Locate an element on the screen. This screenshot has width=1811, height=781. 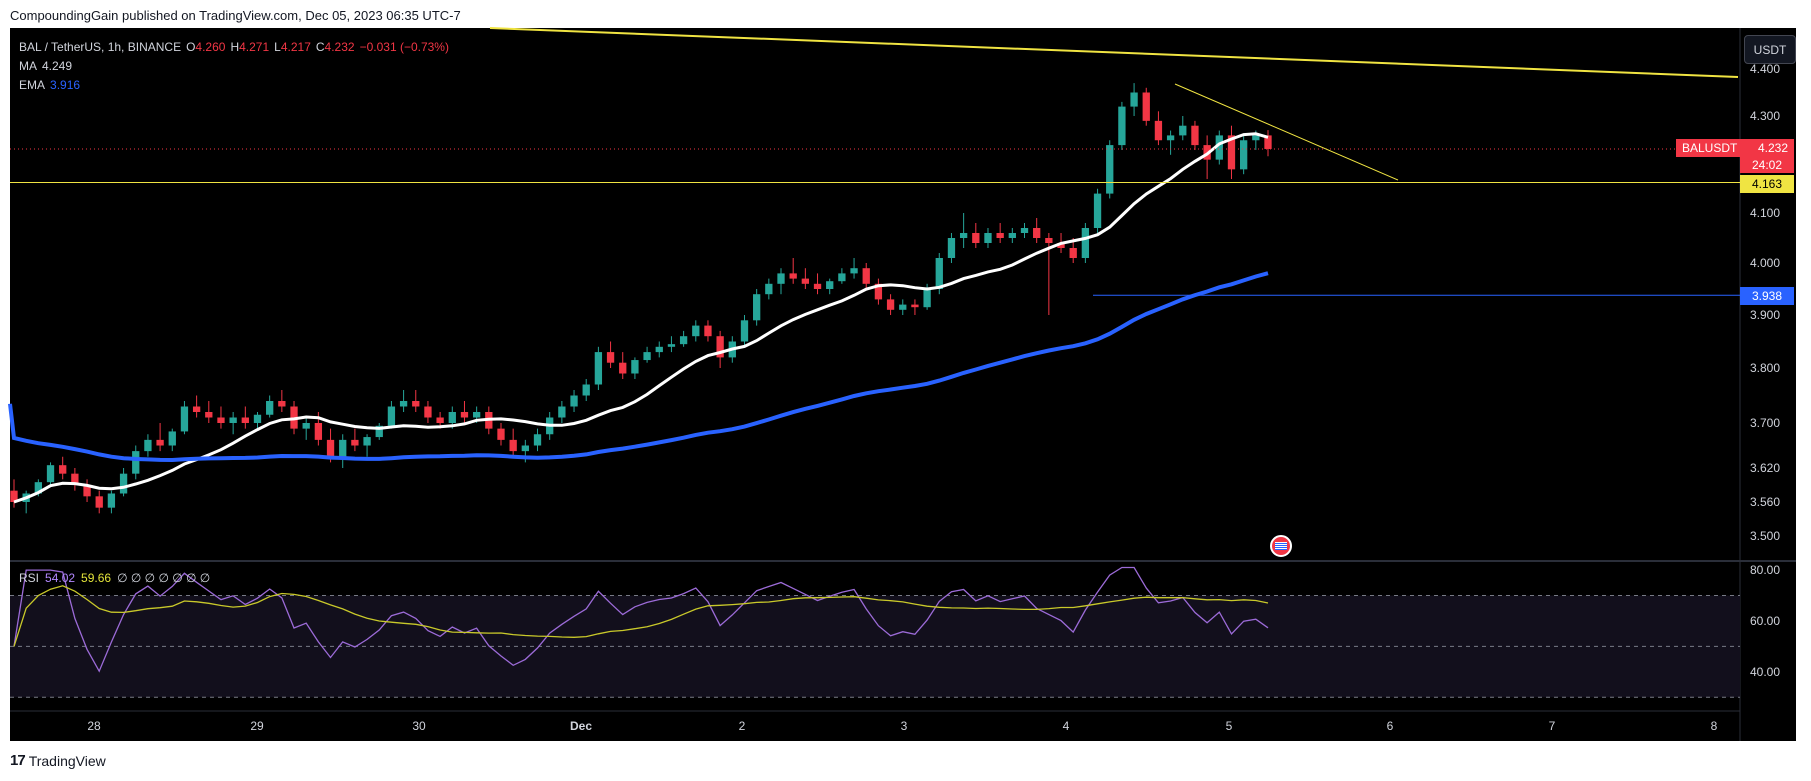
rsi-line is located at coordinates (641, 619).